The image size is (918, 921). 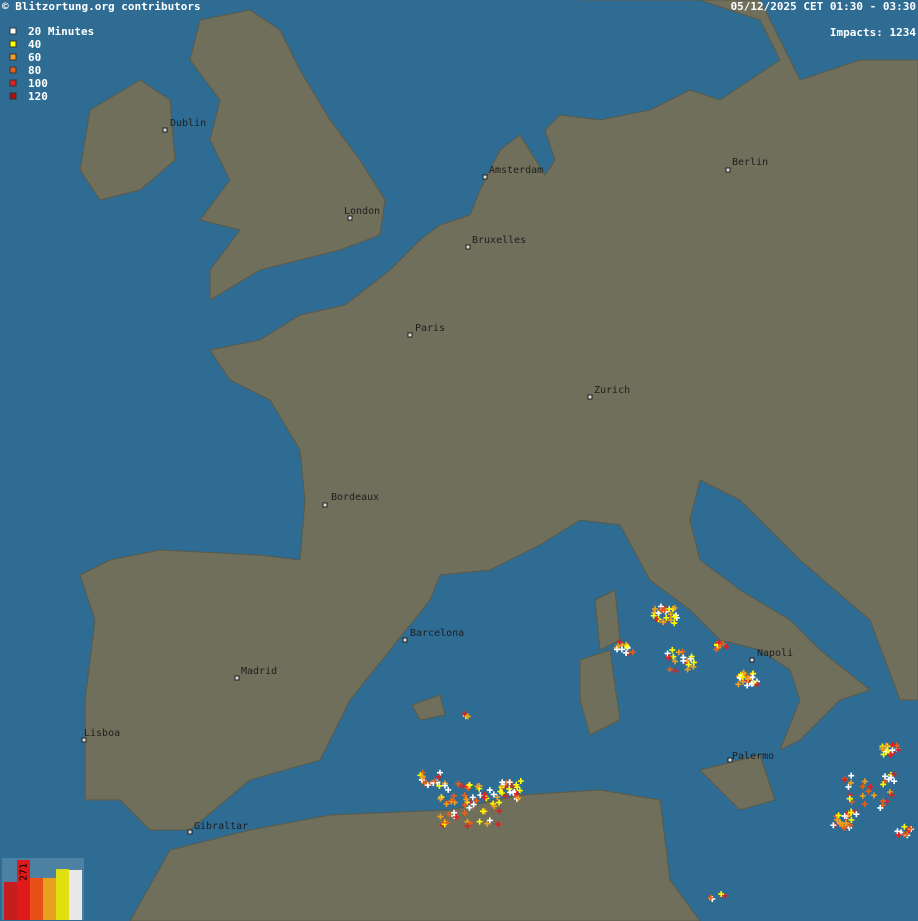 What do you see at coordinates (607, 620) in the screenshot?
I see `corsica` at bounding box center [607, 620].